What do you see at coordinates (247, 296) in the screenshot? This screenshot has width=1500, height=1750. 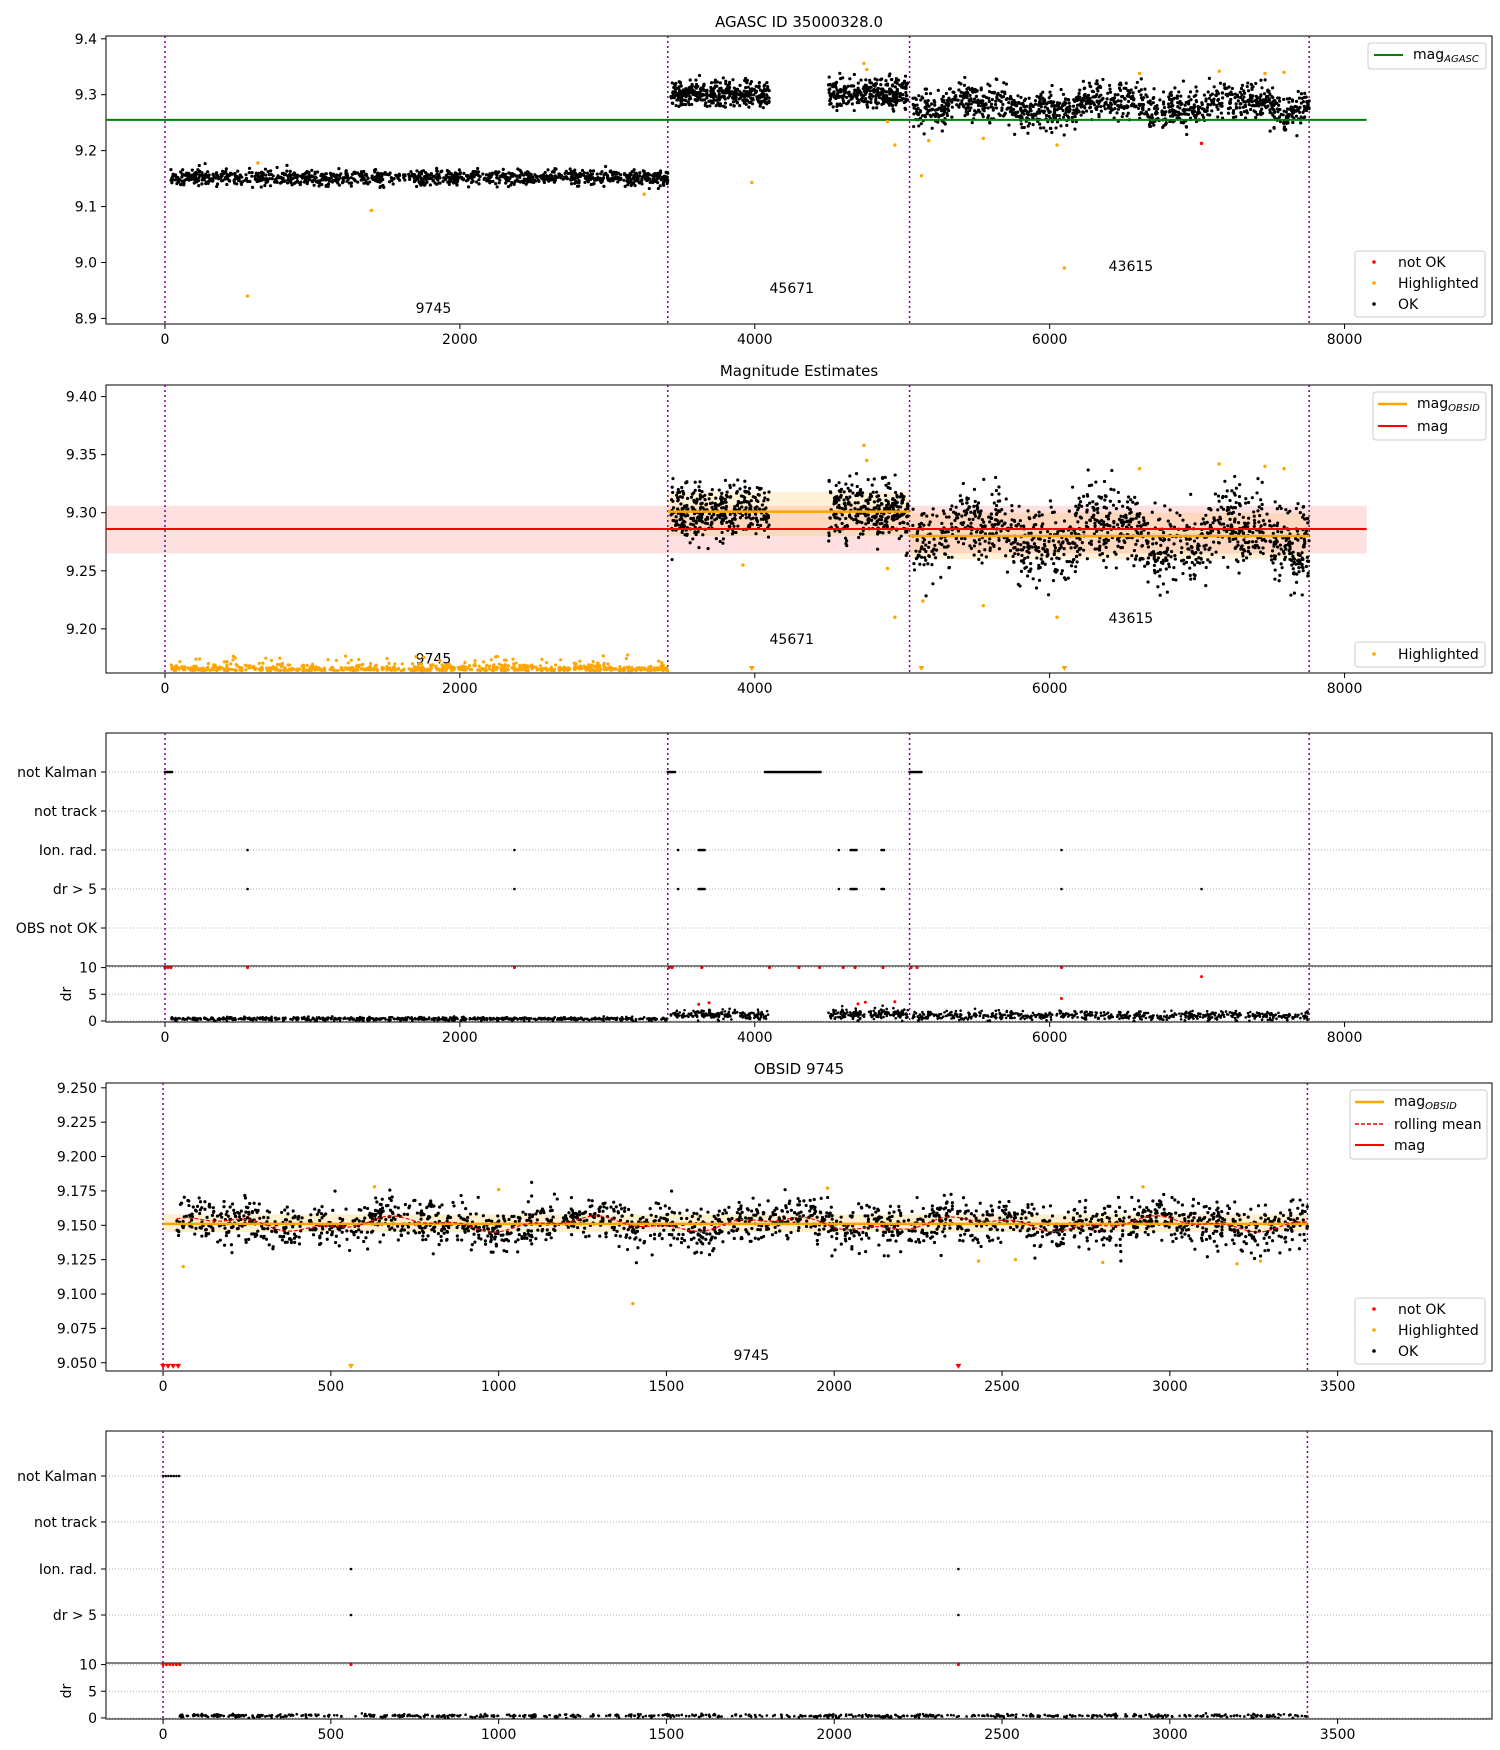 I see `p1-highlighted-point` at bounding box center [247, 296].